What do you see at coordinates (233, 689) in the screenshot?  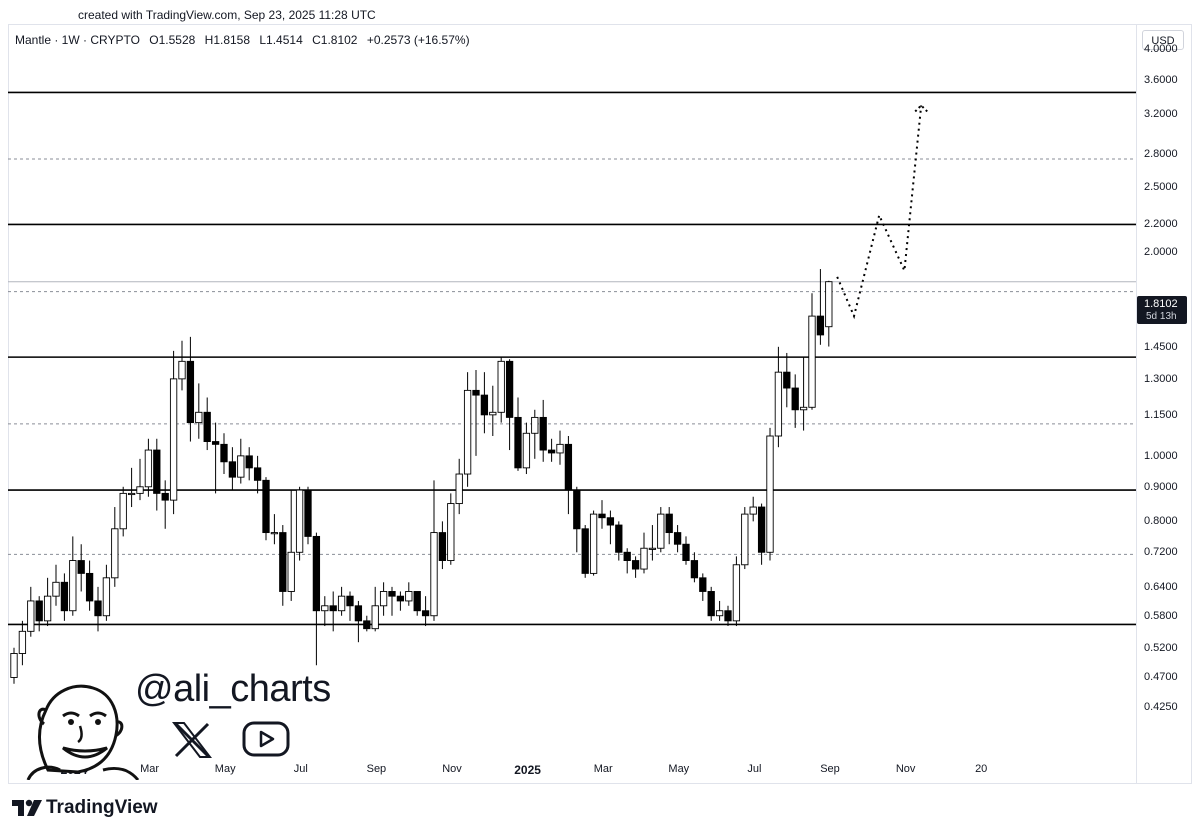 I see `watermark-handle: @ali_charts` at bounding box center [233, 689].